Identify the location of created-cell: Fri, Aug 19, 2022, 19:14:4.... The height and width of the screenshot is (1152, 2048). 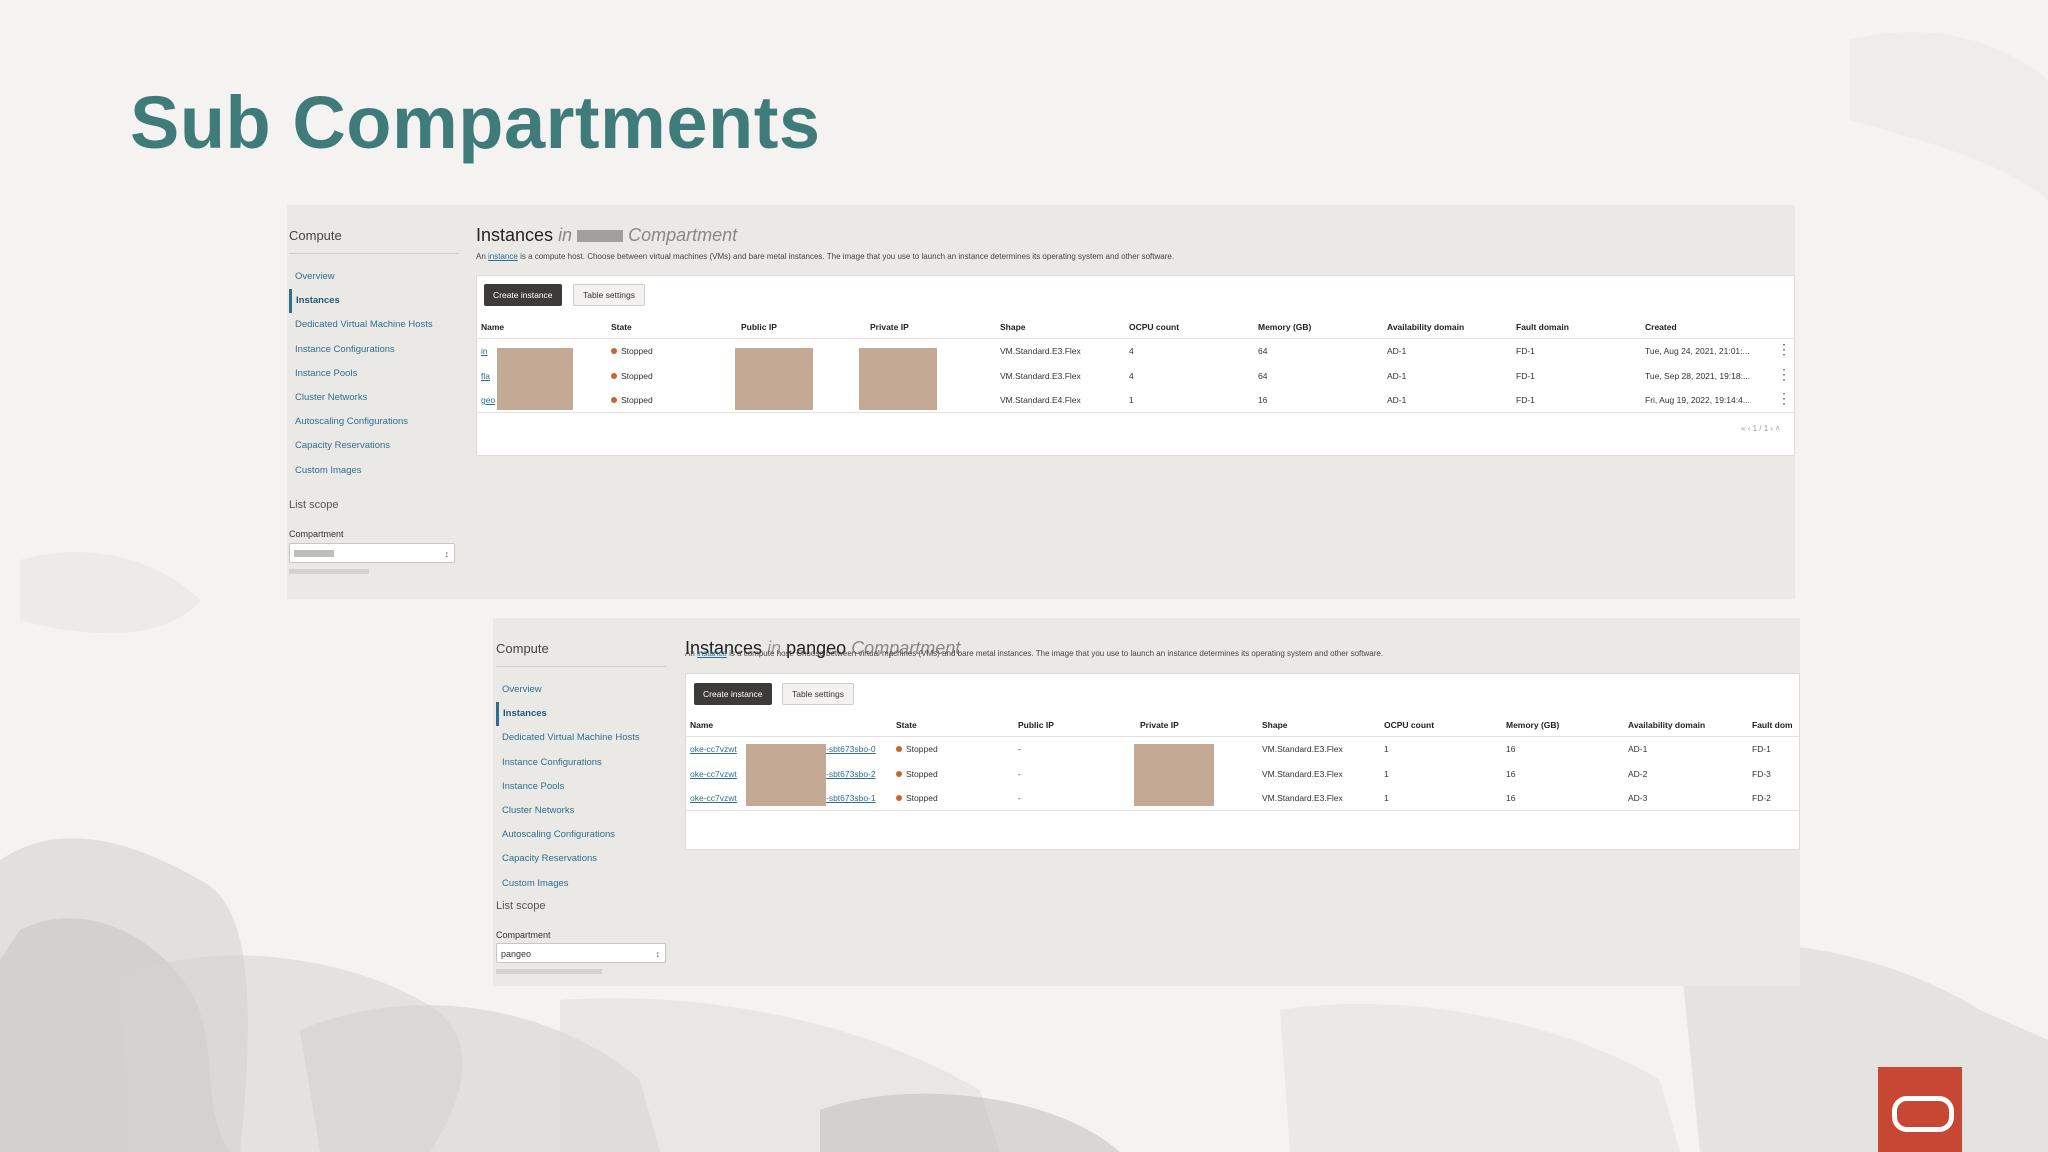
(1697, 400).